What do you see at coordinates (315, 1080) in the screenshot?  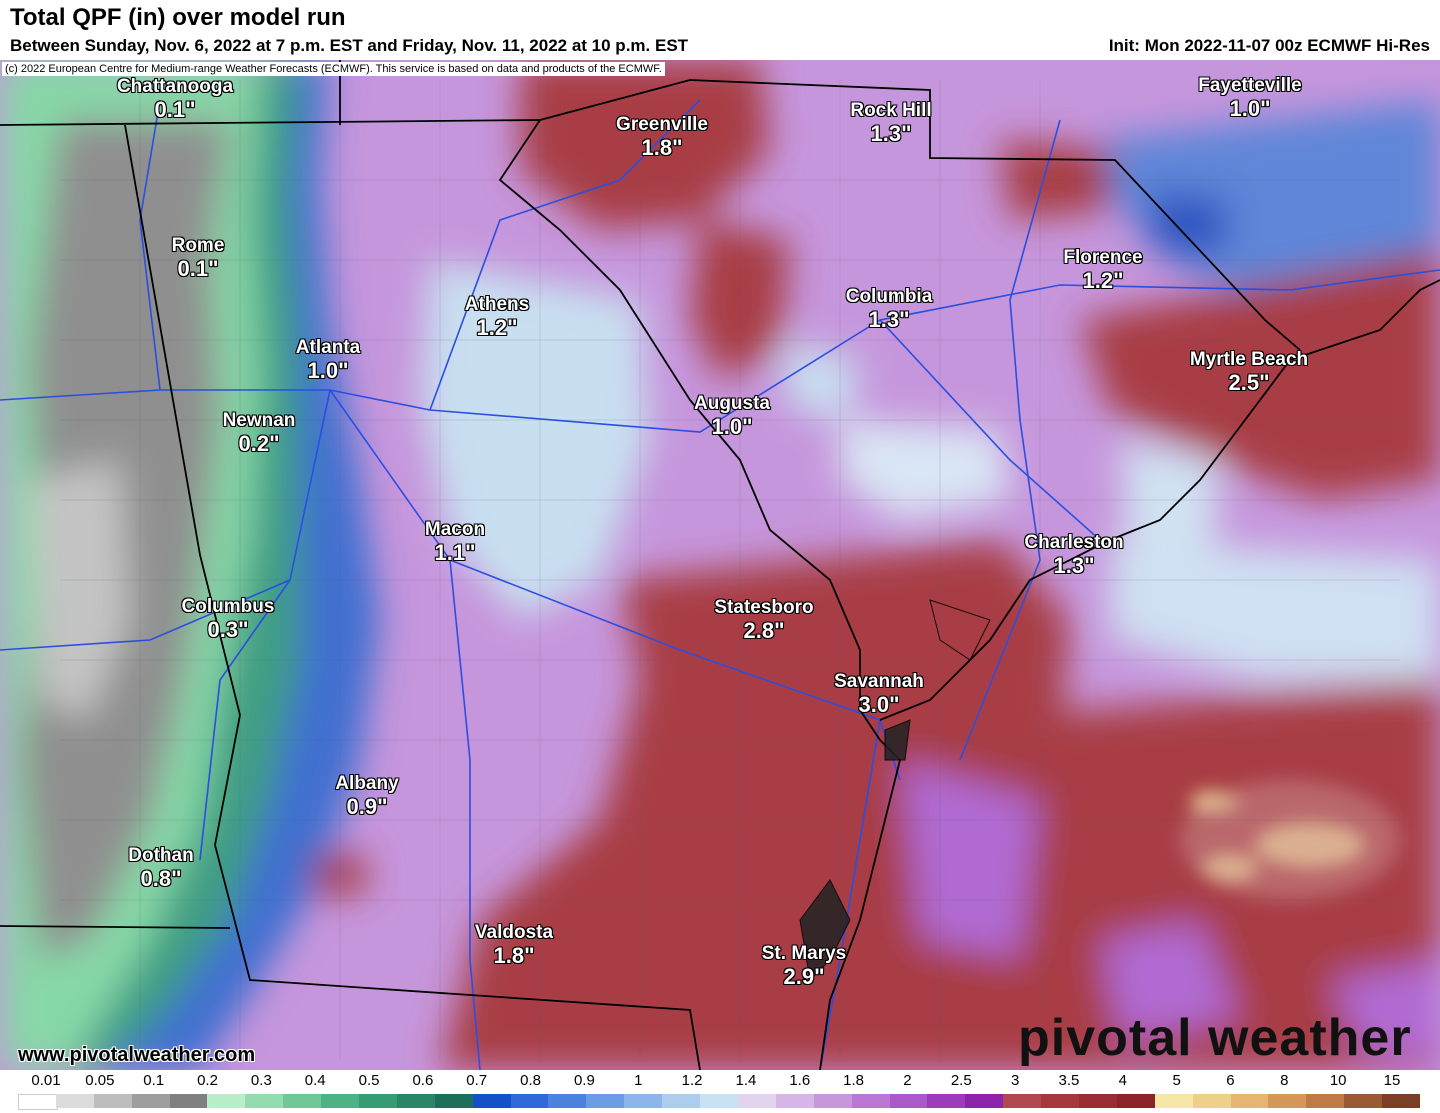 I see `legend-tick-label: 0.4` at bounding box center [315, 1080].